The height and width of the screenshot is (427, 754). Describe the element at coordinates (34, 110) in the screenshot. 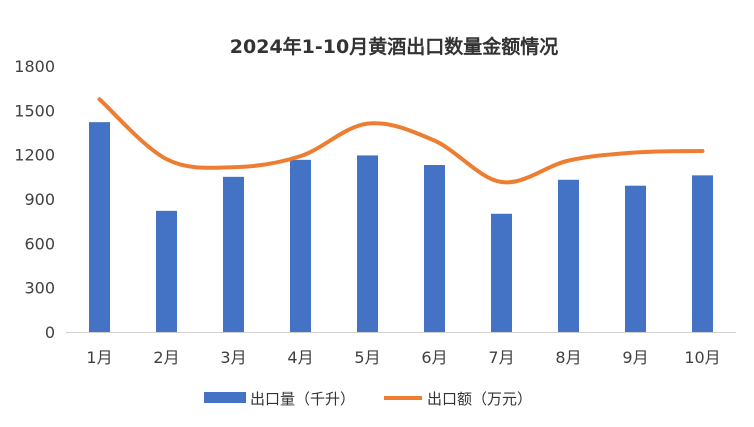

I see `y-tick-label: 1500` at that location.